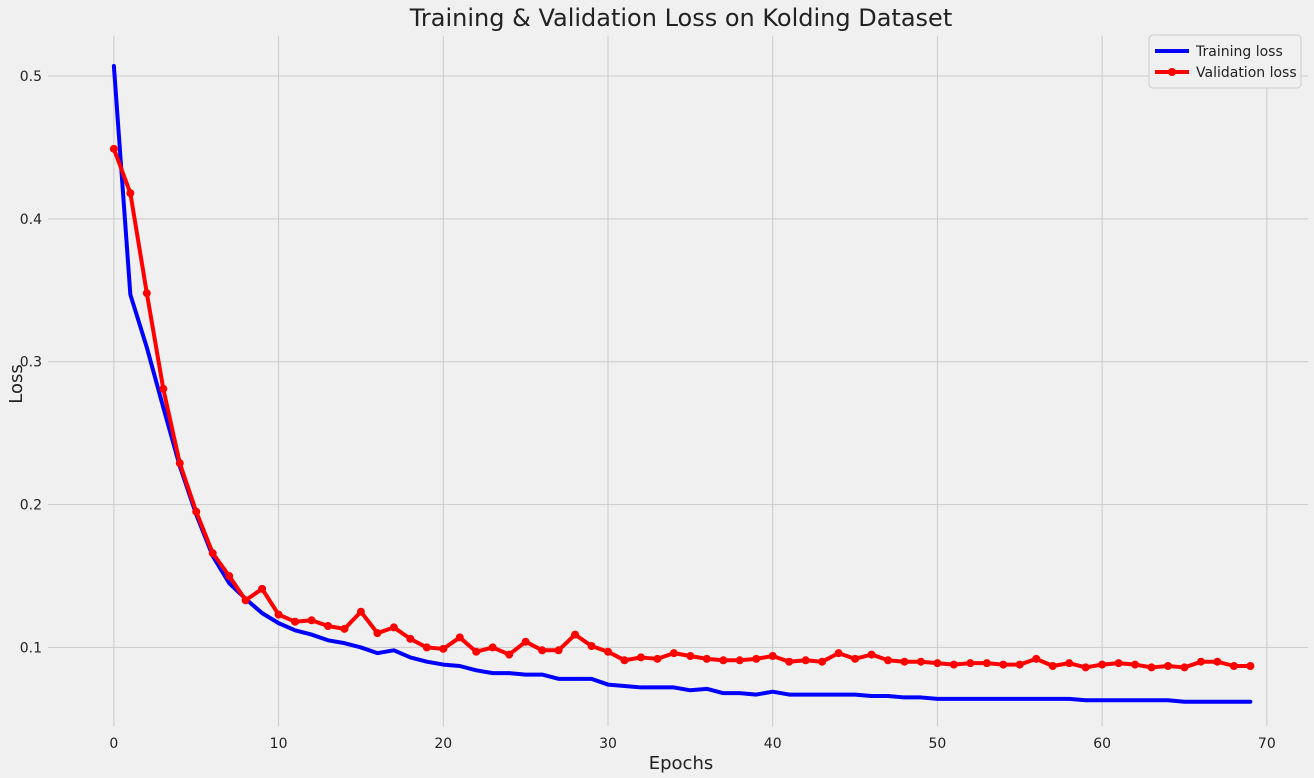  What do you see at coordinates (279, 744) in the screenshot?
I see `x-tick-label: 10` at bounding box center [279, 744].